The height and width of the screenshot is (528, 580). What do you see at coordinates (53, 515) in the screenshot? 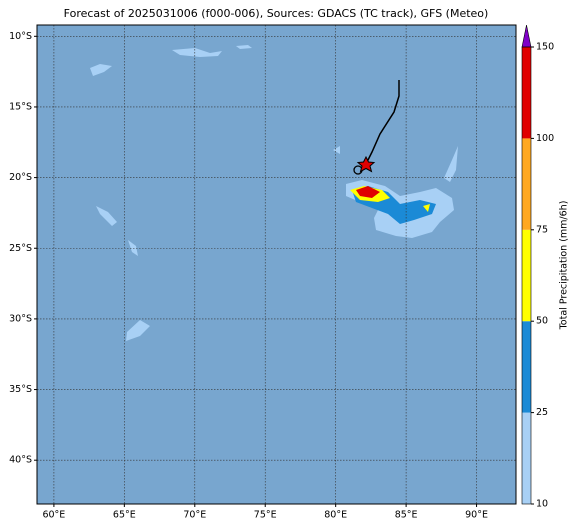
I see `x-tick-label: 60°E` at bounding box center [53, 515].